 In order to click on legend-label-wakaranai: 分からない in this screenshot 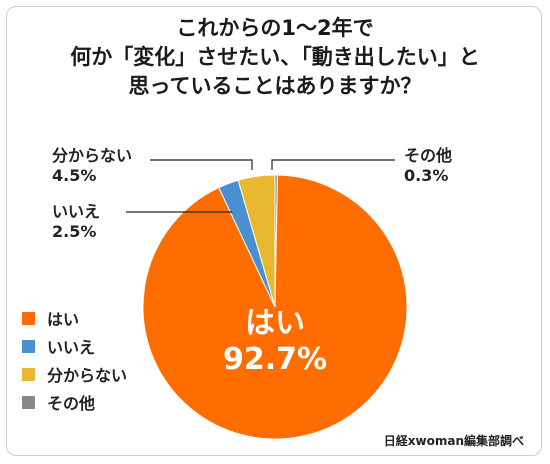, I will do `click(87, 375)`.